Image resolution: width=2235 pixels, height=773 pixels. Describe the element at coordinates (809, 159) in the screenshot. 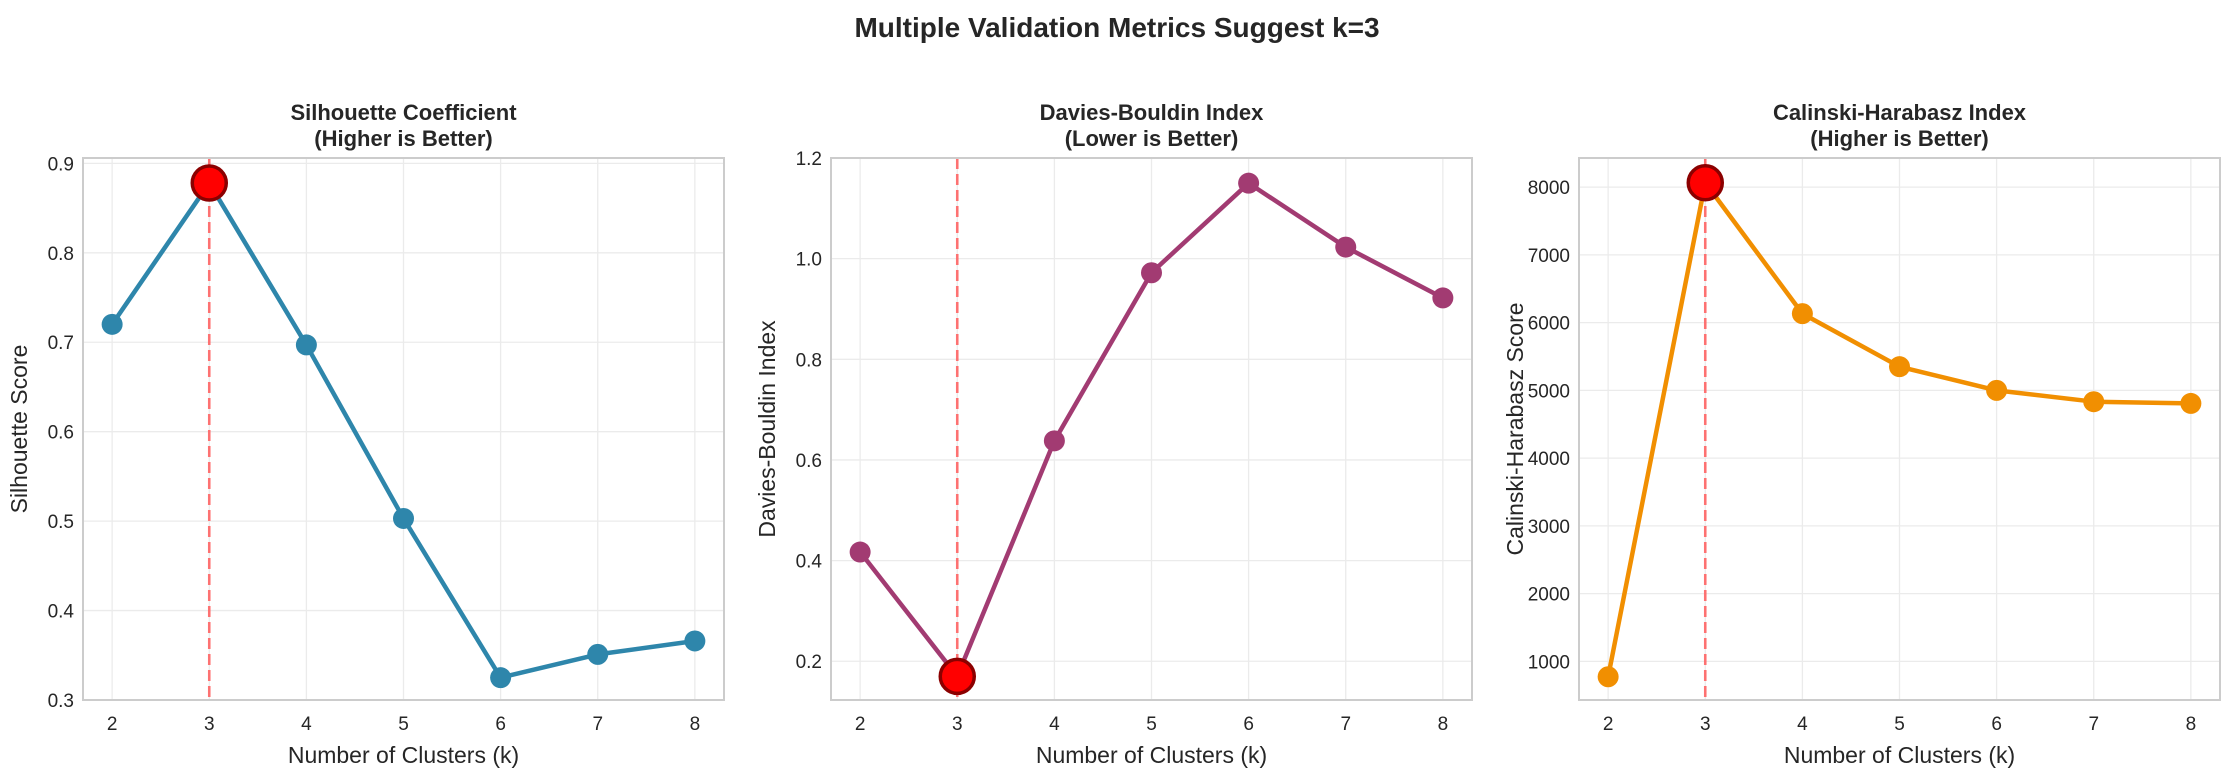

I see `y-tick-label: 1.2` at that location.